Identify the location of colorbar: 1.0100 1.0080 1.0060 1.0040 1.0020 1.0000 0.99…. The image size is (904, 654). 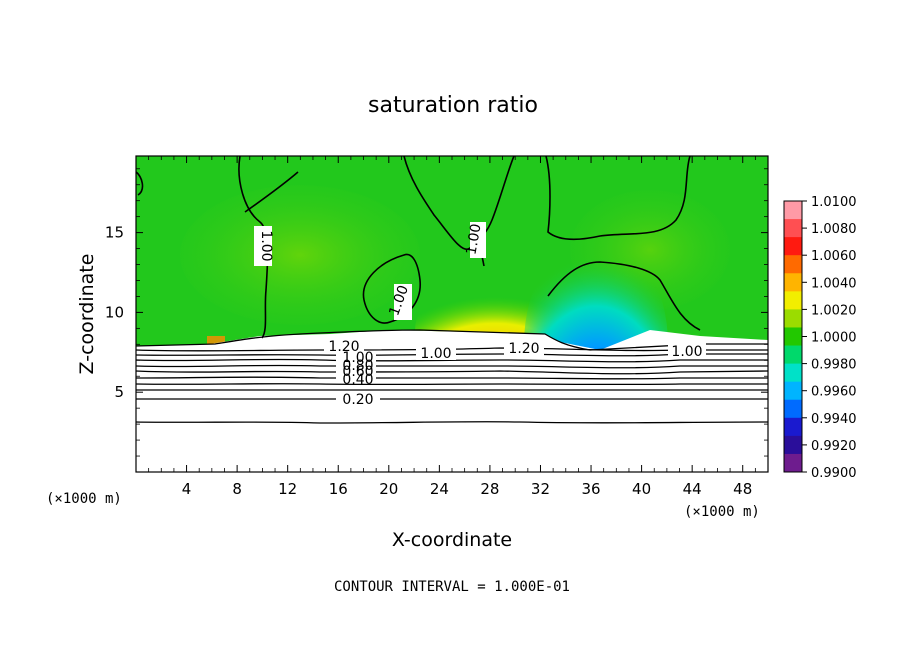
(820, 338).